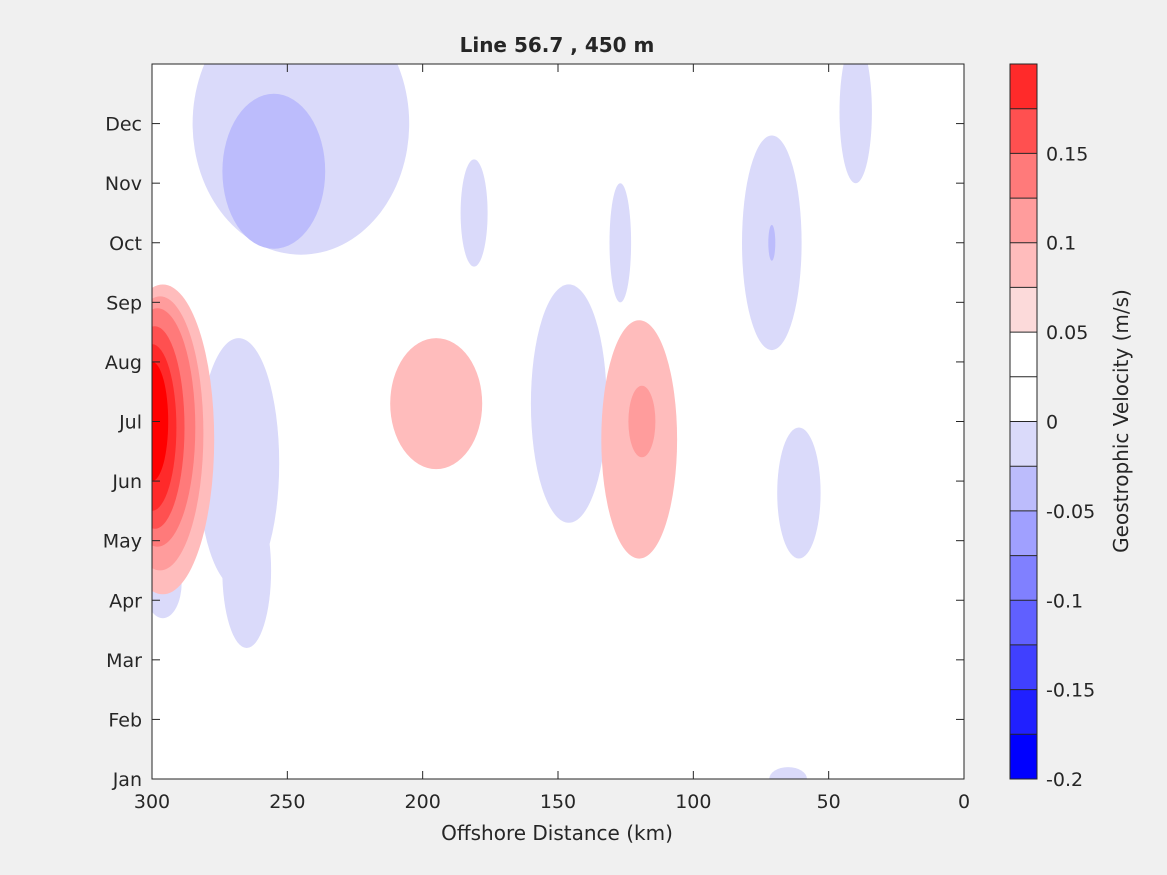 Image resolution: width=1167 pixels, height=875 pixels. What do you see at coordinates (123, 125) in the screenshot?
I see `y-tick-label: Dec` at bounding box center [123, 125].